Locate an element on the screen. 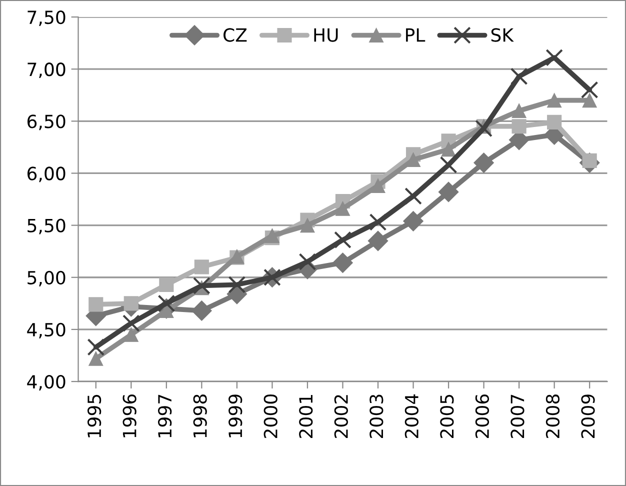 The width and height of the screenshot is (626, 486). legend-label: SK is located at coordinates (502, 35).